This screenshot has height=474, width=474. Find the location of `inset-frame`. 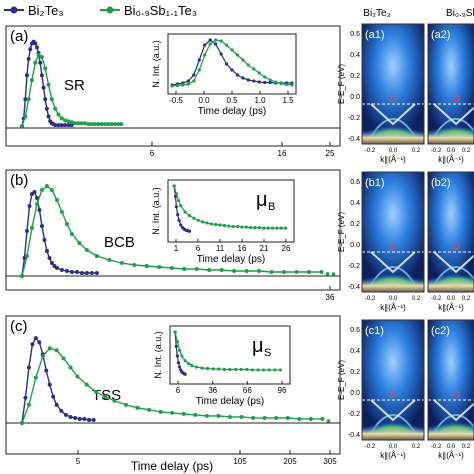

inset-frame is located at coordinates (230, 355).